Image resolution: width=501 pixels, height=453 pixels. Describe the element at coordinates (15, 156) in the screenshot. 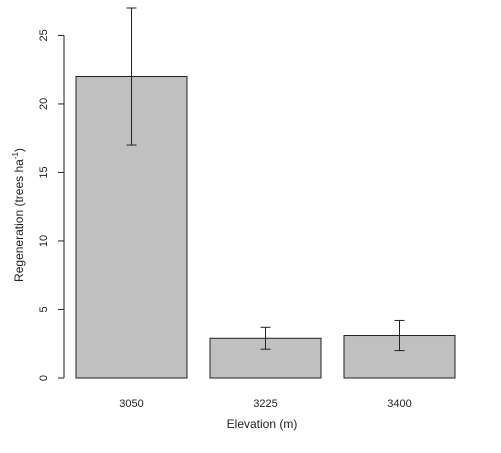

I see `y-axis-title-superscript: -1` at that location.